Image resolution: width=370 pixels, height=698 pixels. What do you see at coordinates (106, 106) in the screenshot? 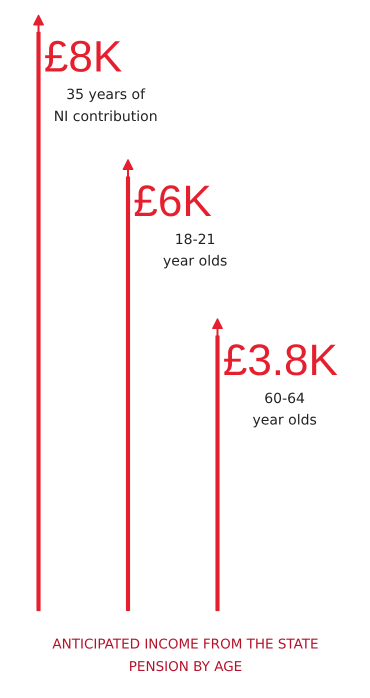
I see `annotation: 35 years of NI contribution` at bounding box center [106, 106].